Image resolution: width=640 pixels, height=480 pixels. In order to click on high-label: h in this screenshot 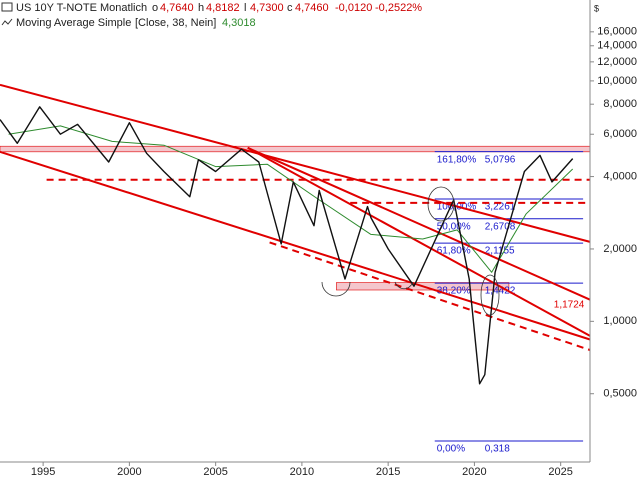, I will do `click(201, 8)`.